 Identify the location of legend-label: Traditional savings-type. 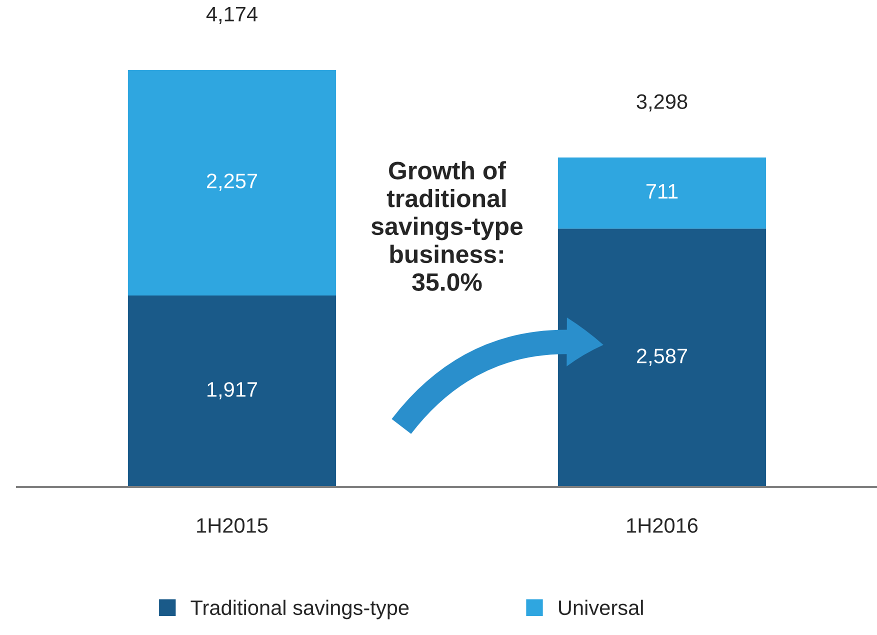
(299, 610).